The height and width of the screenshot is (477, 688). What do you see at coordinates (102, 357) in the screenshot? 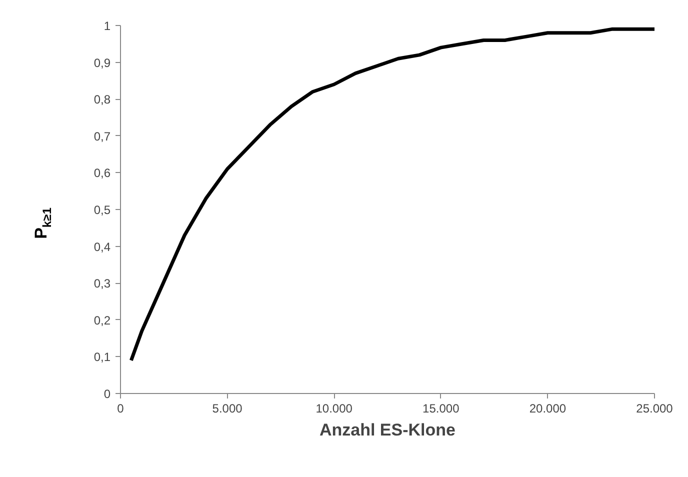
I see `y-tick-label: 0,1` at bounding box center [102, 357].